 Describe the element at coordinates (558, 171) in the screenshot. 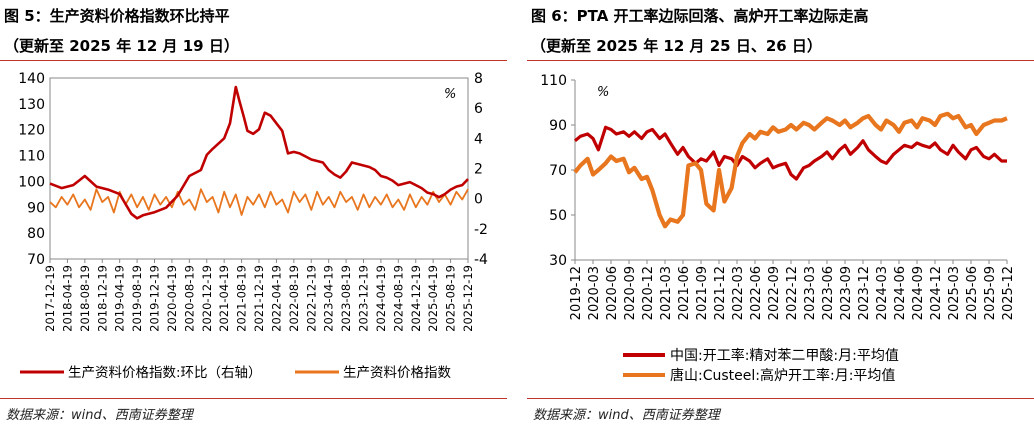

I see `y-tick-label: 70` at that location.